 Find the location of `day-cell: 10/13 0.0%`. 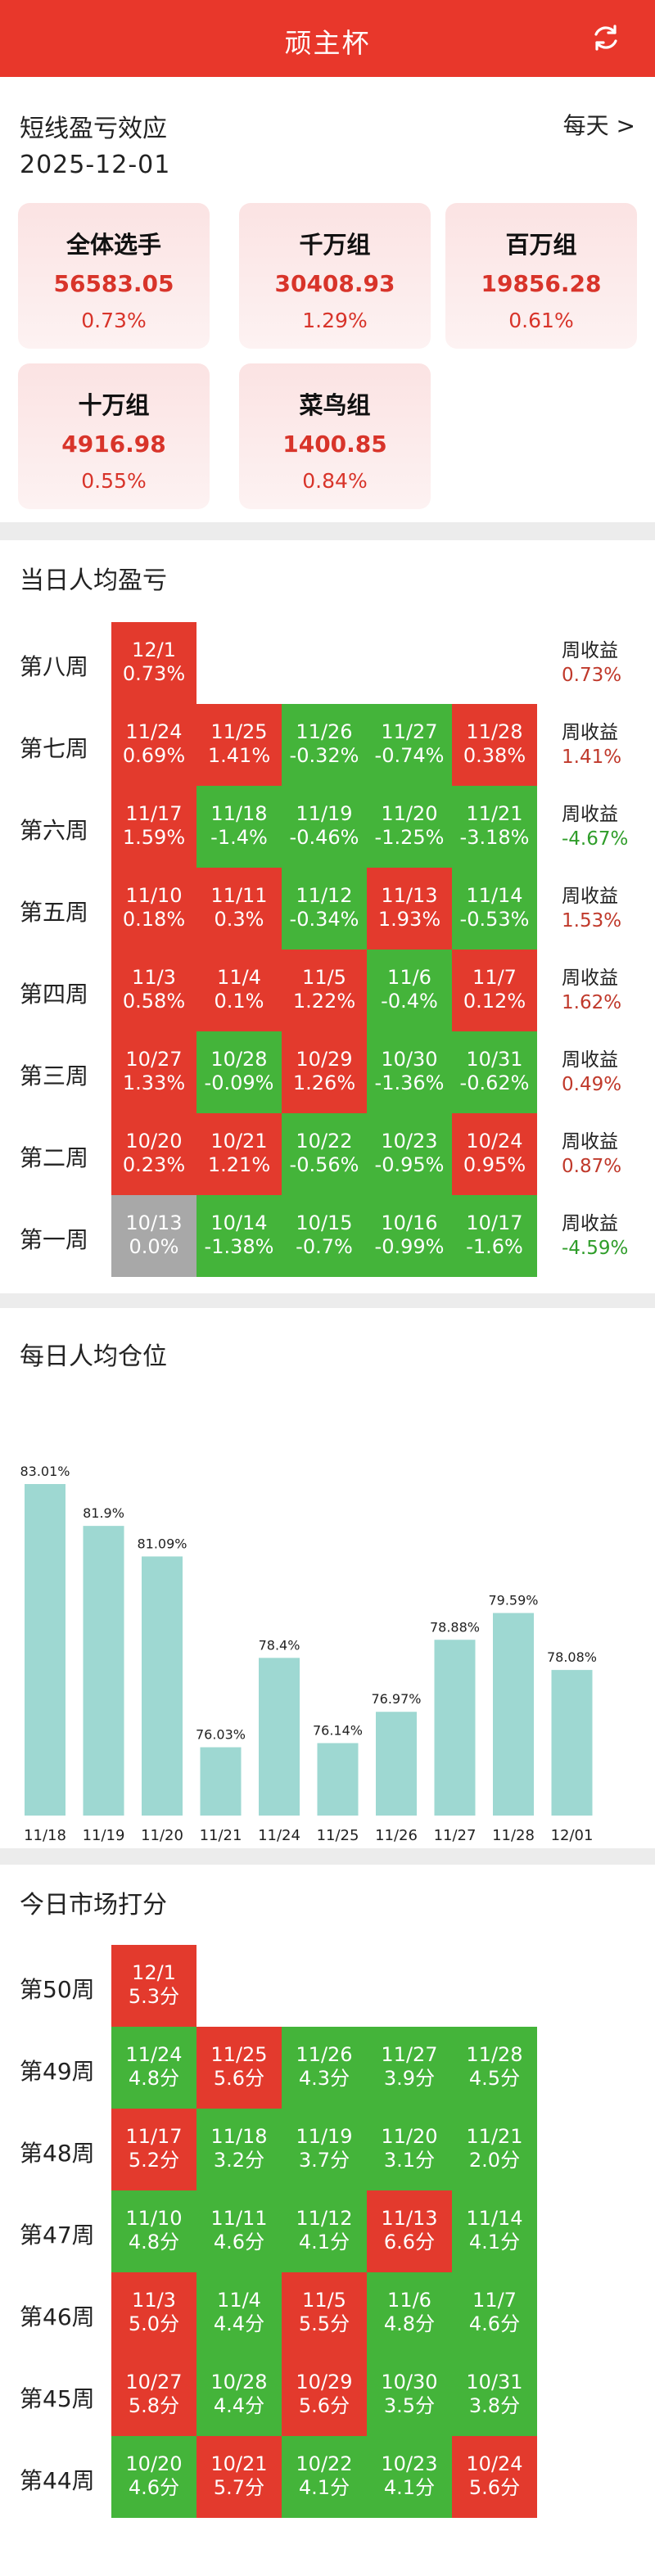

day-cell: 10/13 0.0% is located at coordinates (153, 1236).